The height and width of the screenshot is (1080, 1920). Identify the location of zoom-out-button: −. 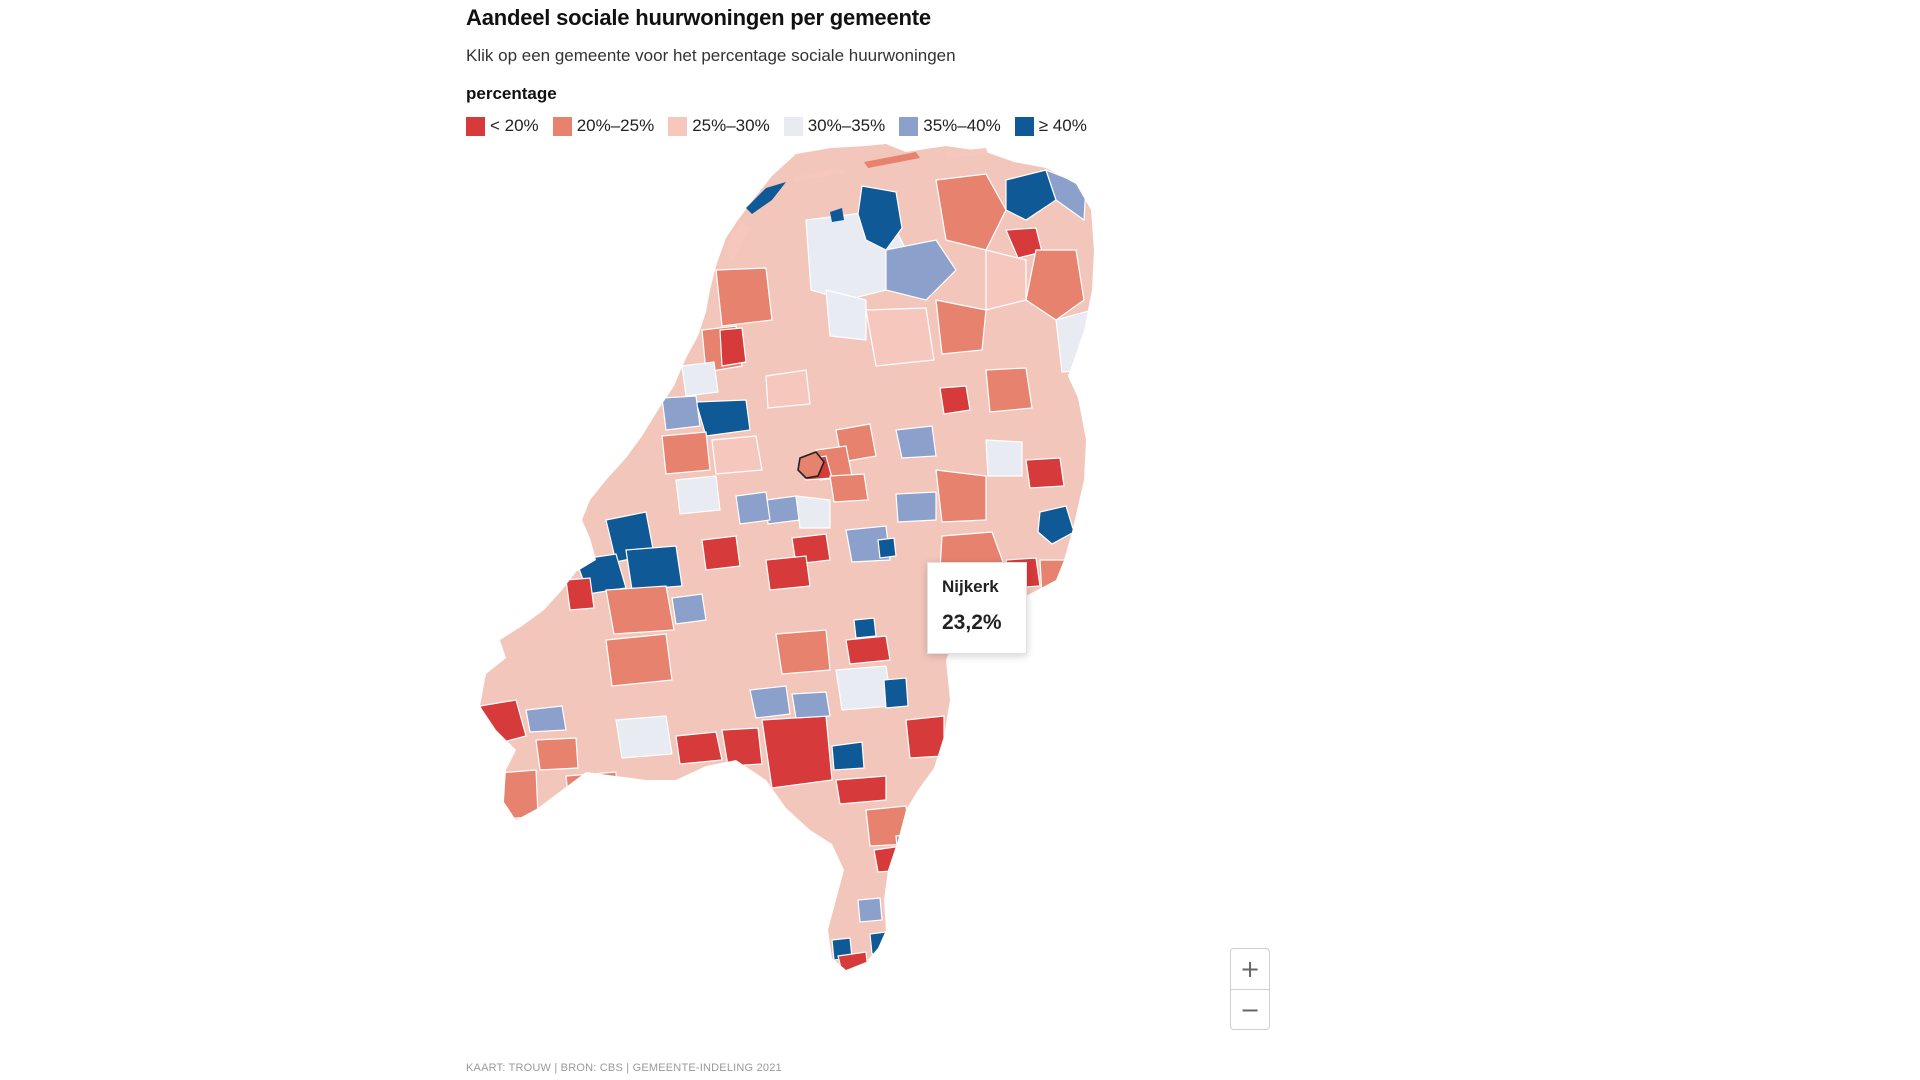
(1250, 1009).